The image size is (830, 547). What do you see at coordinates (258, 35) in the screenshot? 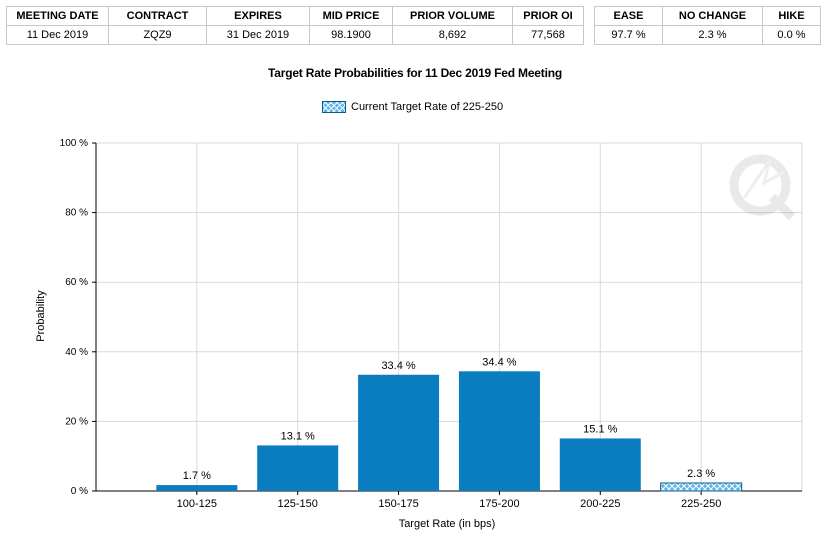
I see `cell-expires: 31 Dec 2019` at bounding box center [258, 35].